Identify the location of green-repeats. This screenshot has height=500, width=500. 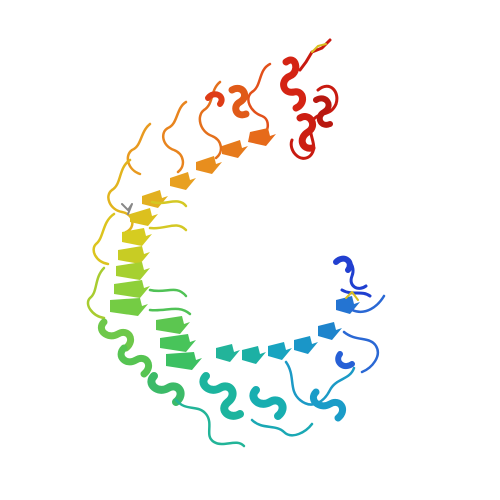
(144, 334).